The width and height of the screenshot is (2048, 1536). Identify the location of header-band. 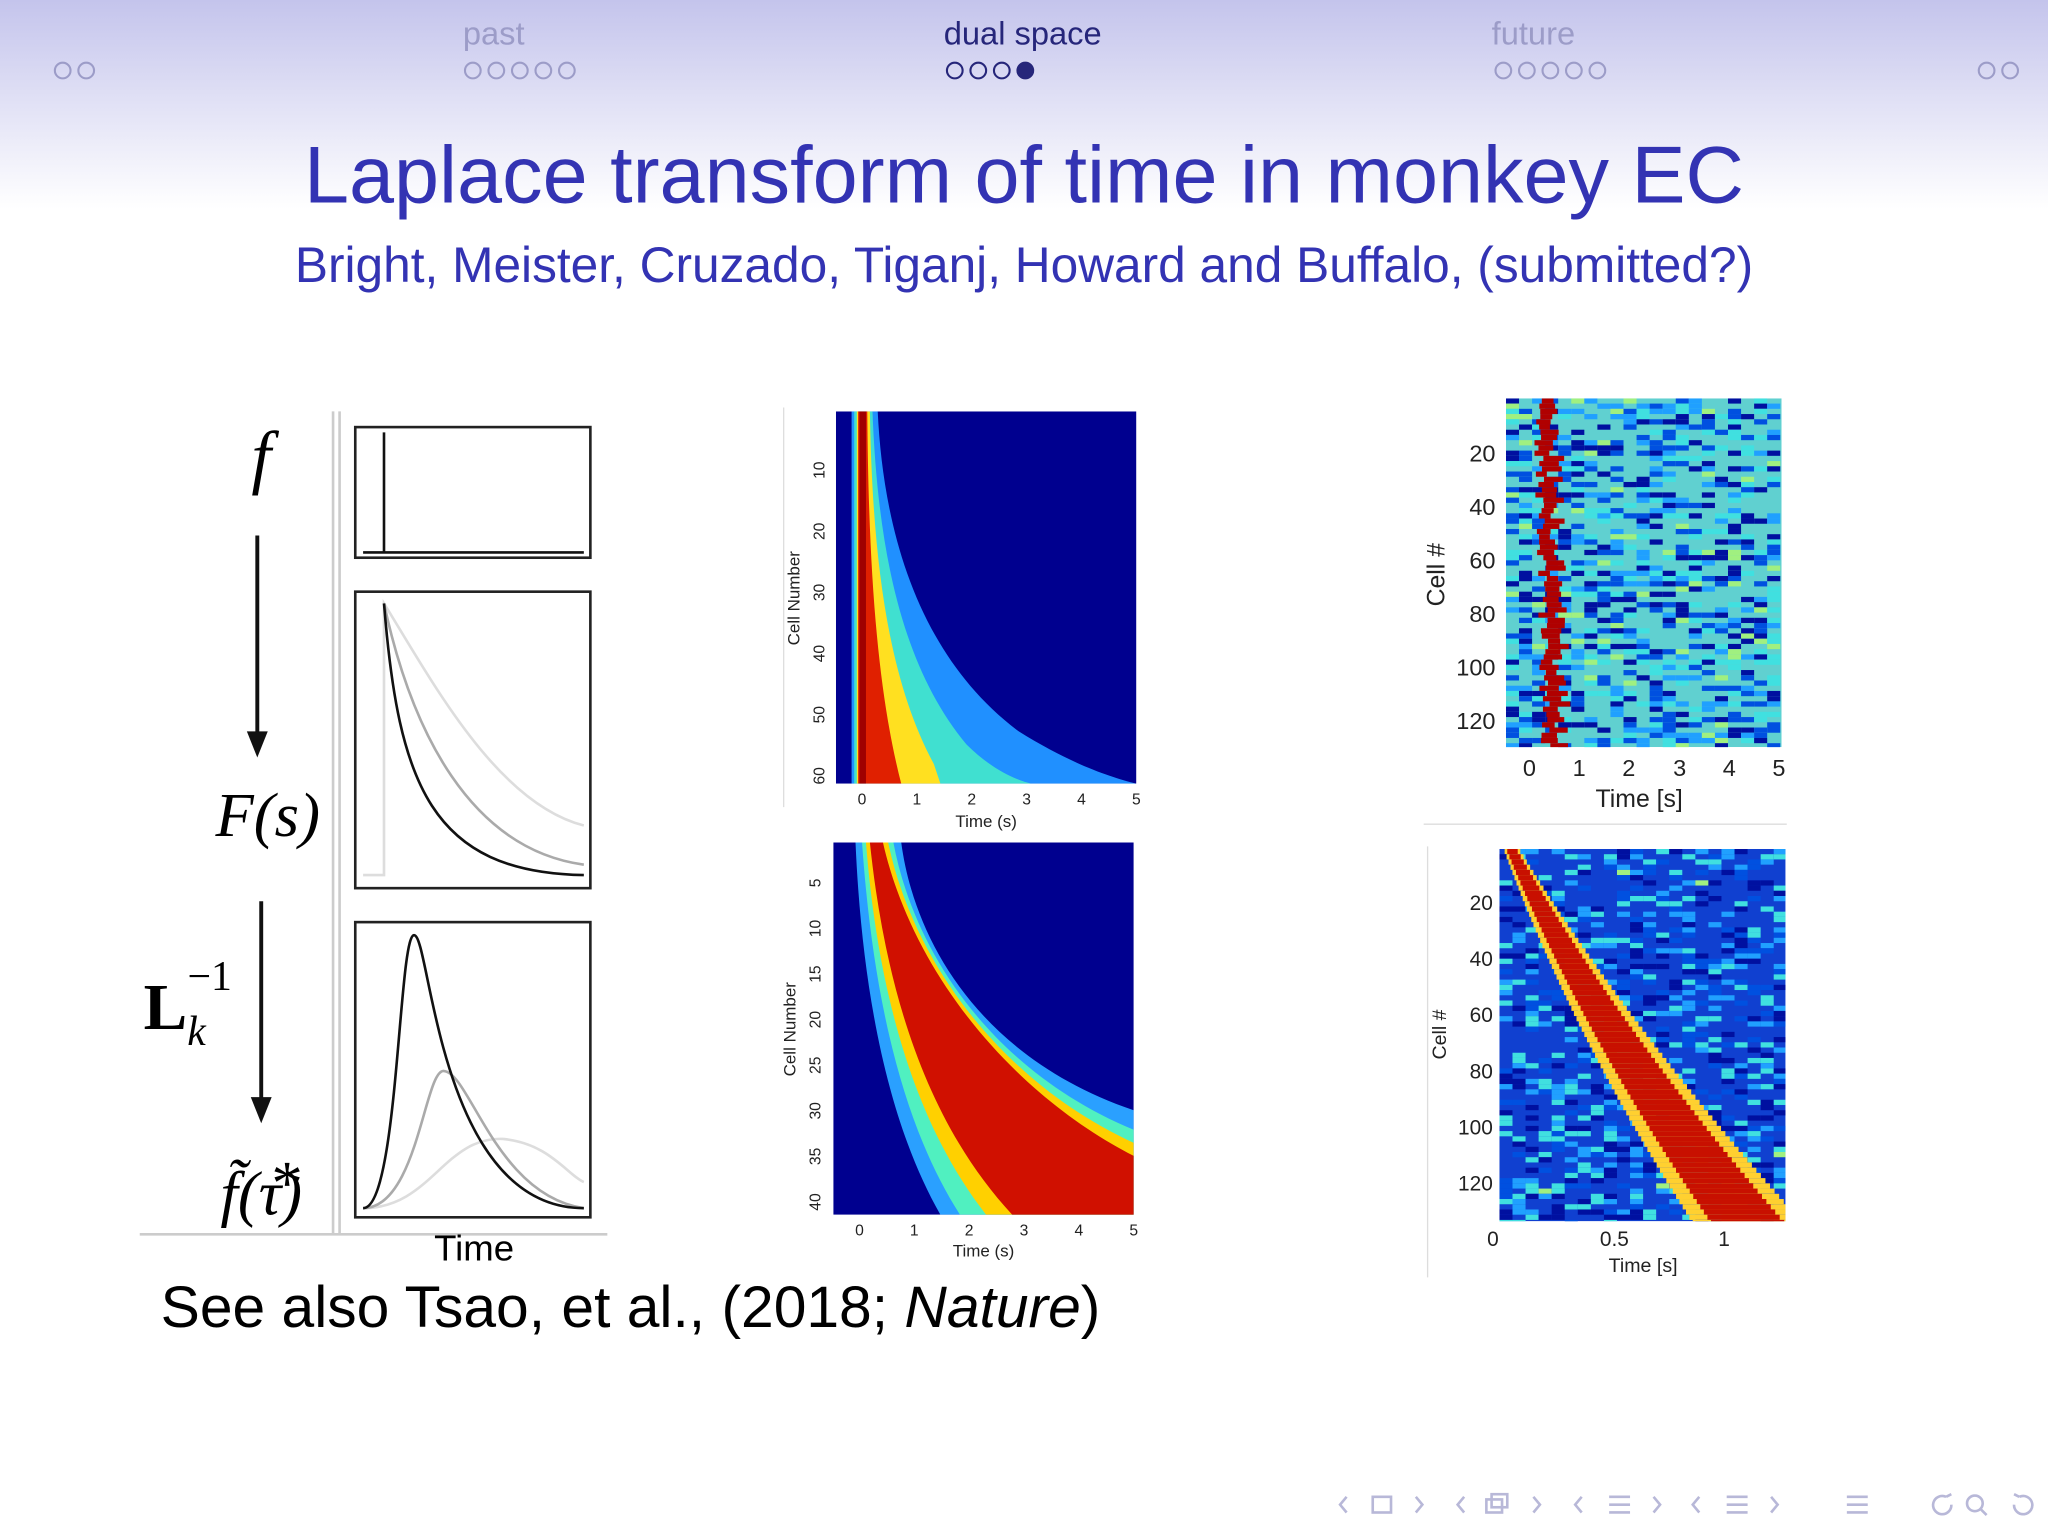
(1024, 104).